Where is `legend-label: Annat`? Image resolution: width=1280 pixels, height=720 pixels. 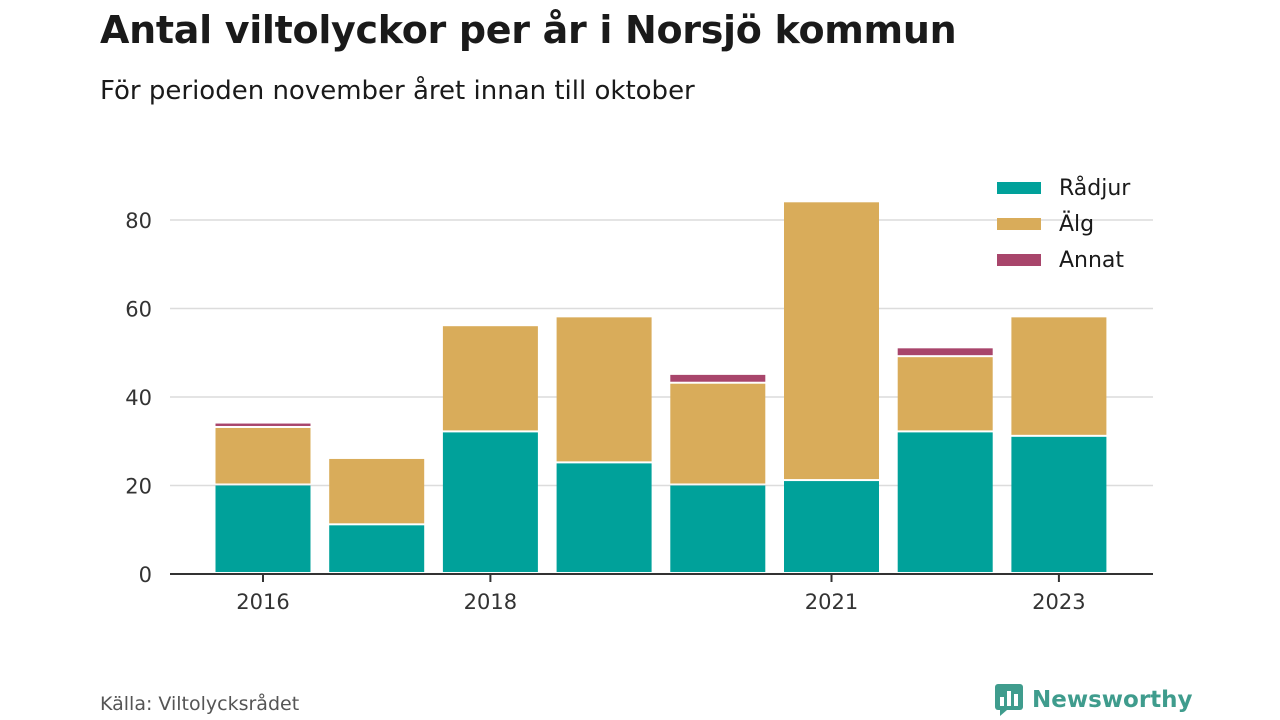
legend-label: Annat is located at coordinates (1092, 260).